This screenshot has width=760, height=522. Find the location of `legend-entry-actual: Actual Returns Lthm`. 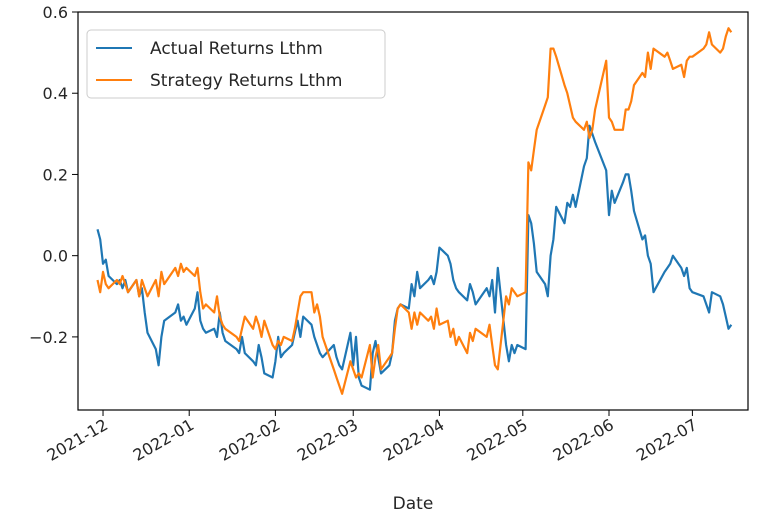

legend-entry-actual: Actual Returns Lthm is located at coordinates (236, 49).